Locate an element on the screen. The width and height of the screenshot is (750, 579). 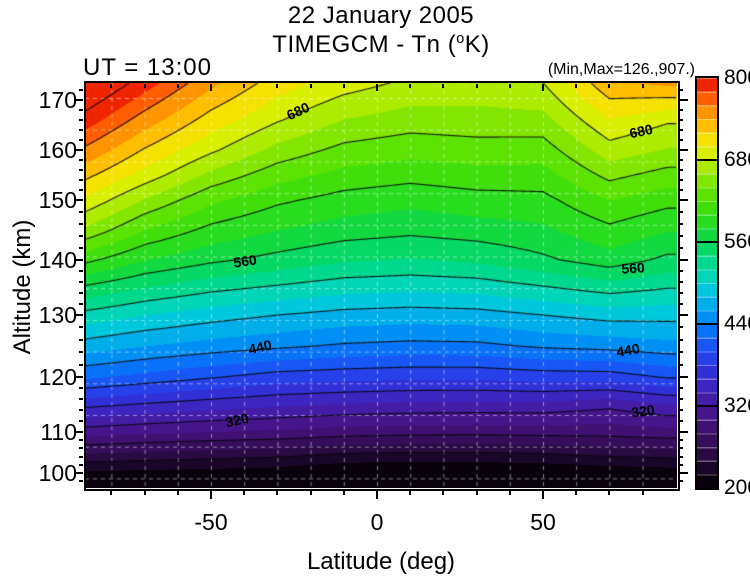
title-model: TIMEGCM - Tn (oK) is located at coordinates (381, 45).